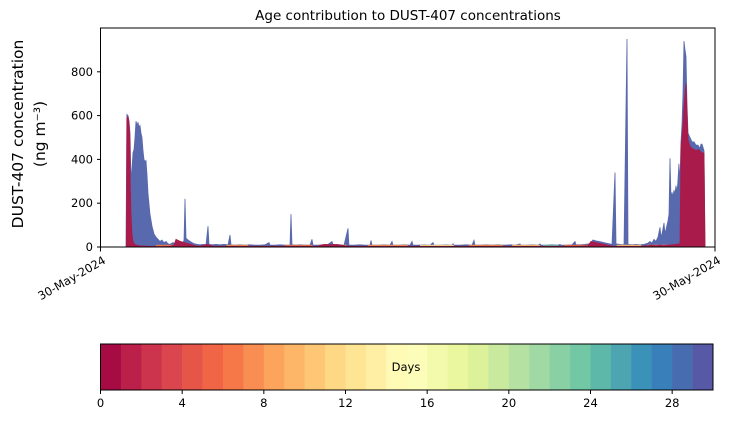 The height and width of the screenshot is (425, 730). Describe the element at coordinates (672, 403) in the screenshot. I see `colorbar-tick-label: 28` at that location.